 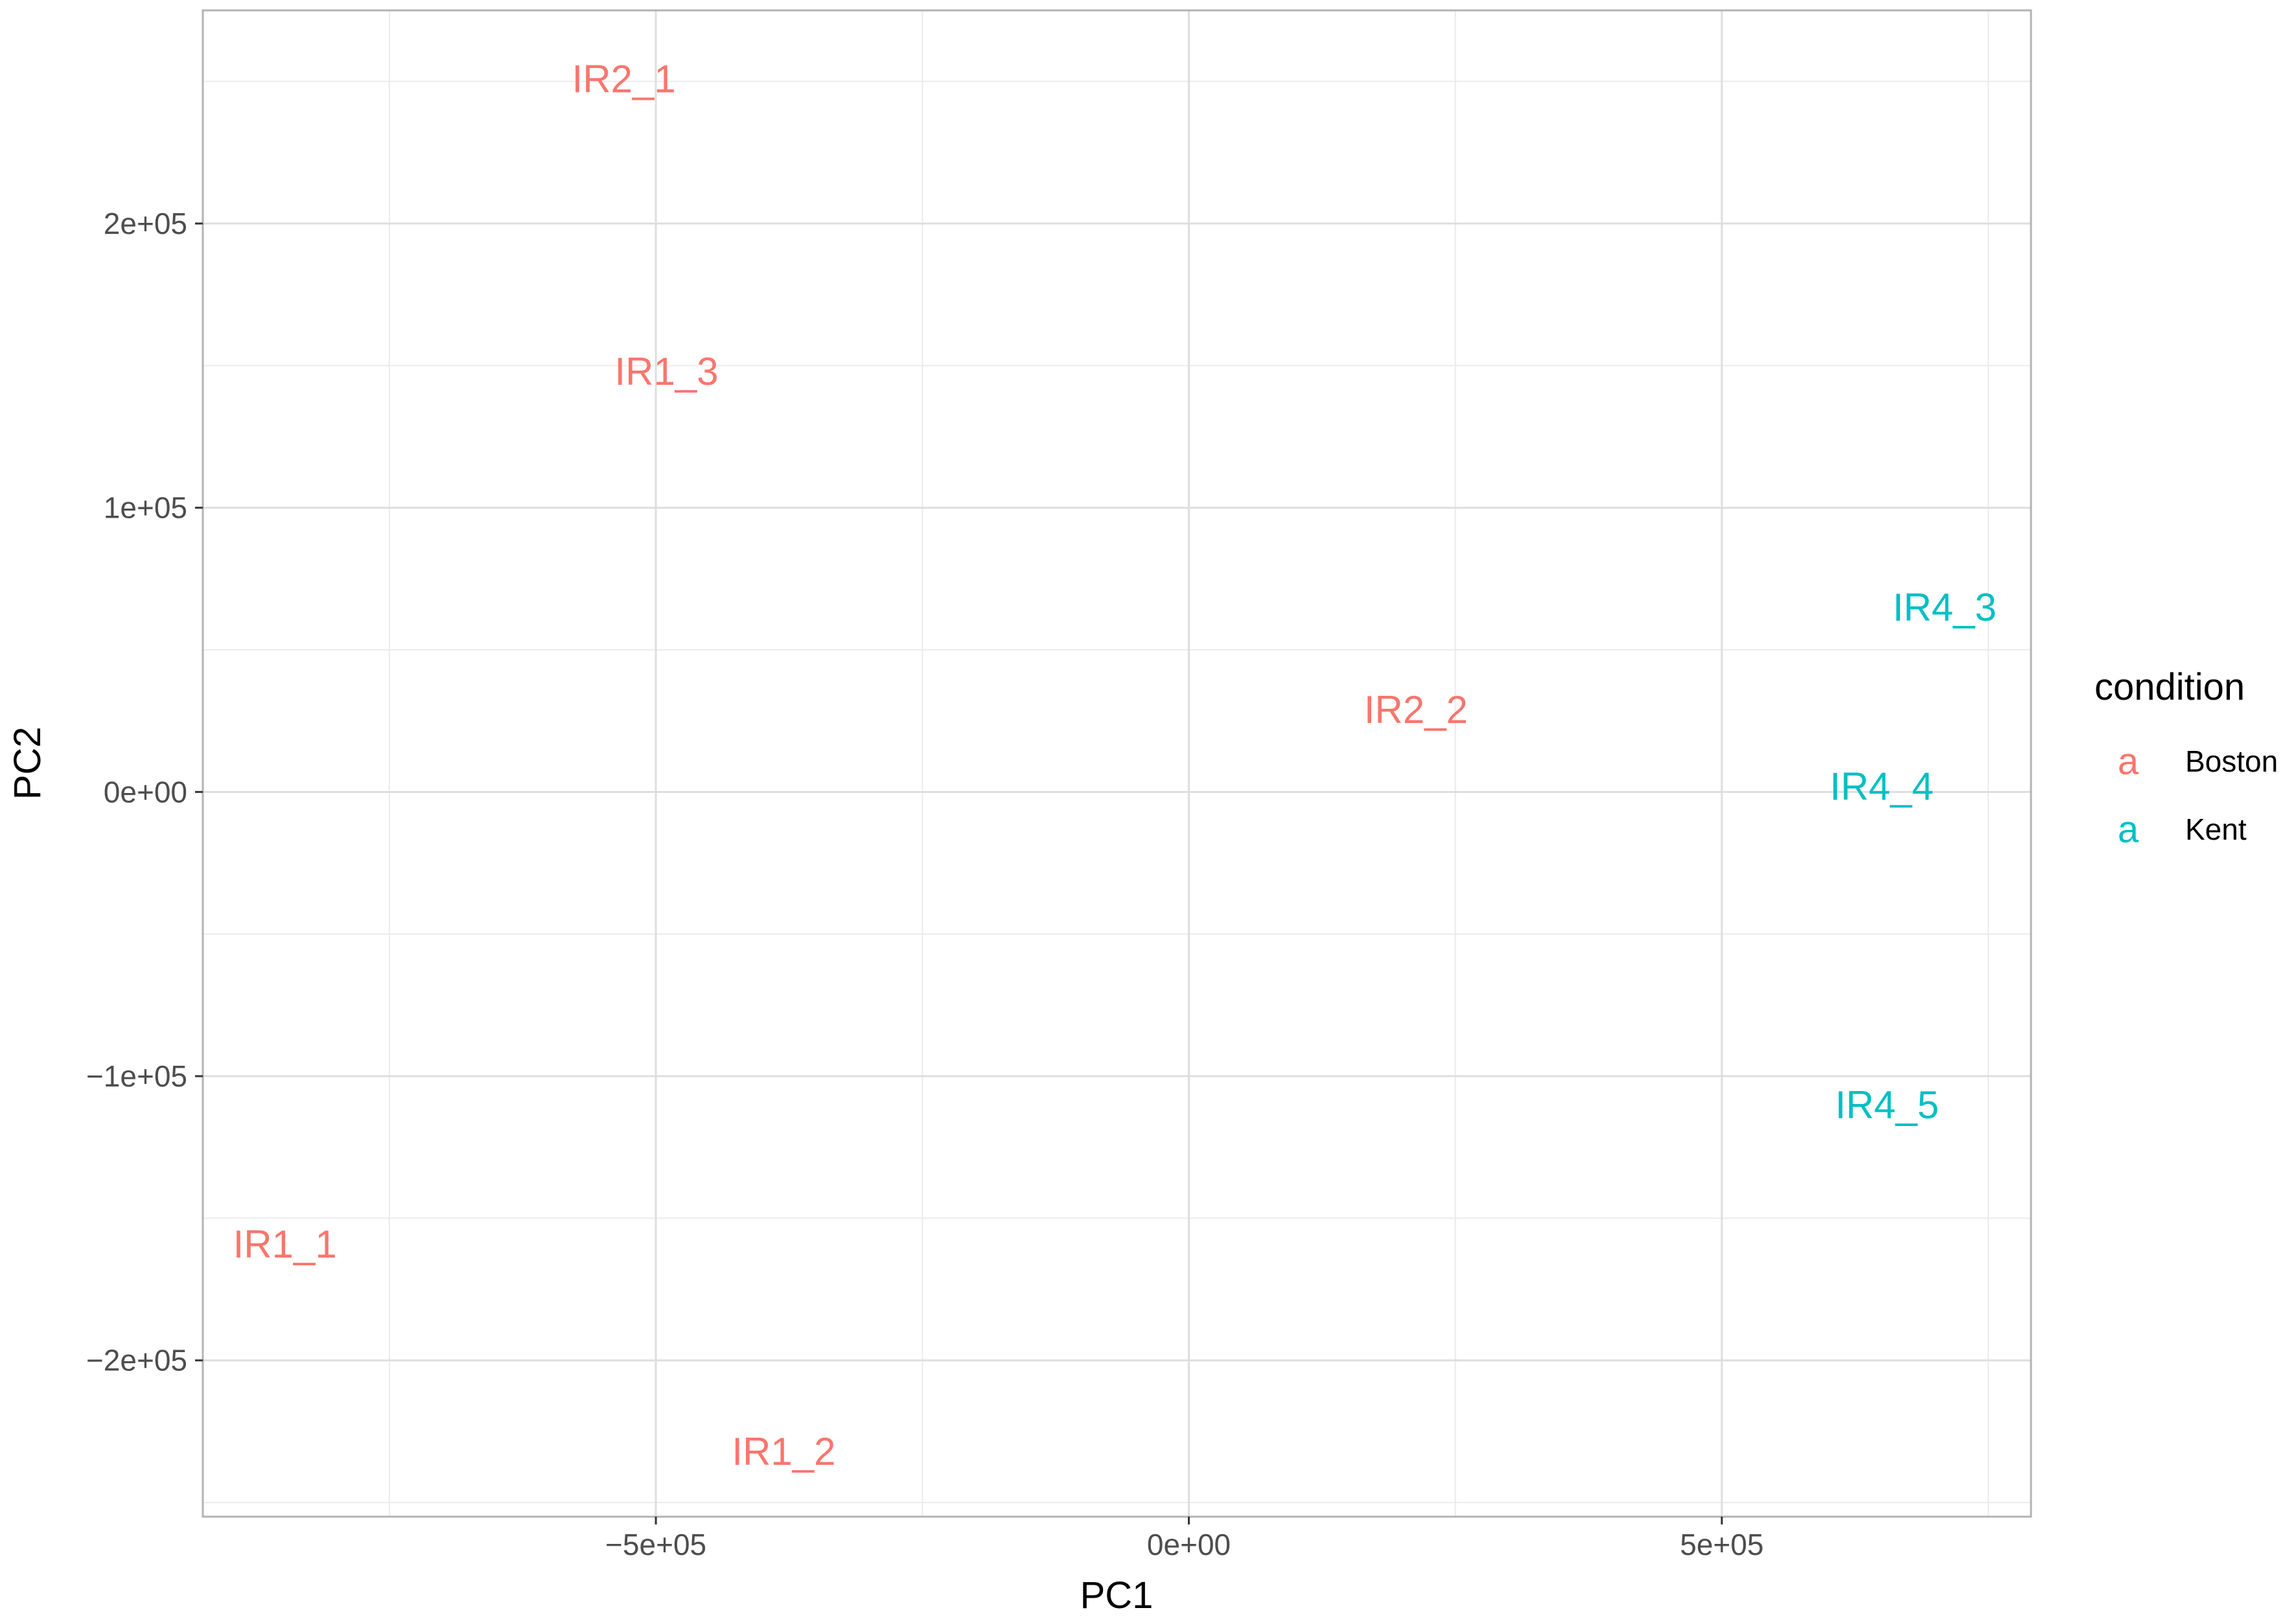 What do you see at coordinates (145, 508) in the screenshot?
I see `y-tick-label: 1e+05` at bounding box center [145, 508].